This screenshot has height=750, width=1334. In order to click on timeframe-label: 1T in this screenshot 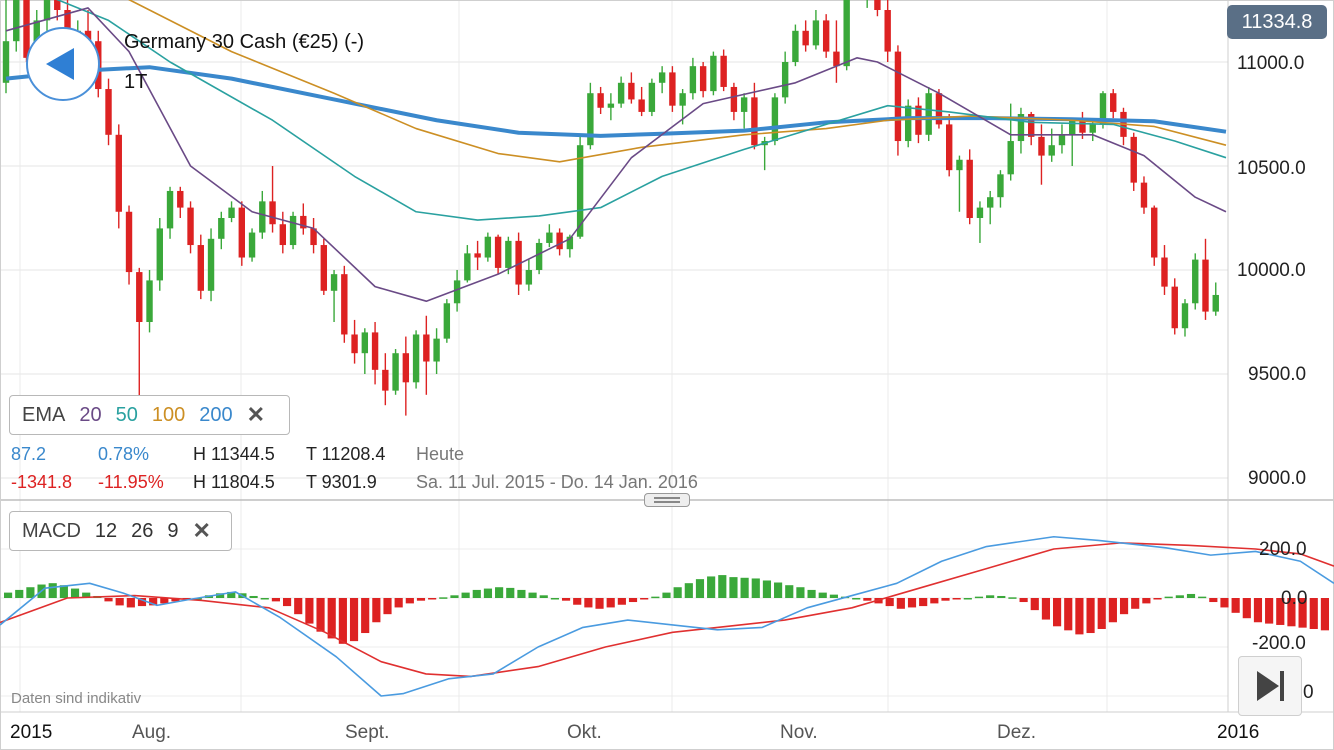, I will do `click(136, 82)`.